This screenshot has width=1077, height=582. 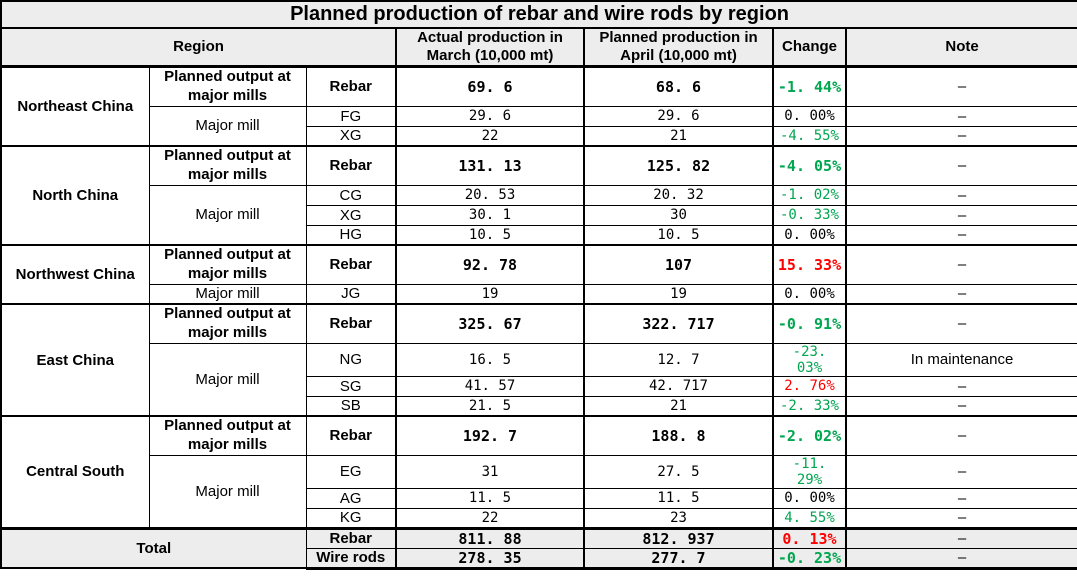 I want to click on mill-code: EG, so click(x=351, y=471).